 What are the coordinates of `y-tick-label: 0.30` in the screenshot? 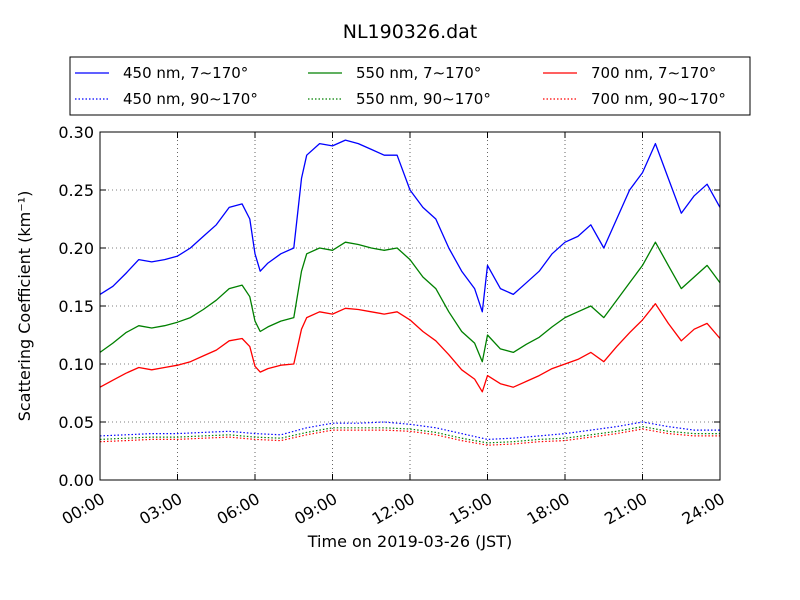 It's located at (76, 132).